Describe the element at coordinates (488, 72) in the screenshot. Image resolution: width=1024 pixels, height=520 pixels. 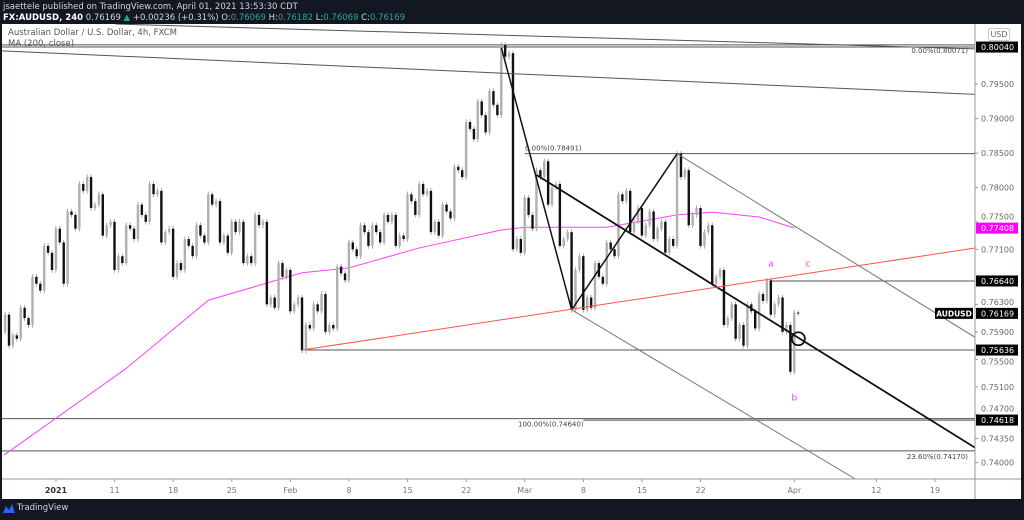
I see `lower-resistance-line` at that location.